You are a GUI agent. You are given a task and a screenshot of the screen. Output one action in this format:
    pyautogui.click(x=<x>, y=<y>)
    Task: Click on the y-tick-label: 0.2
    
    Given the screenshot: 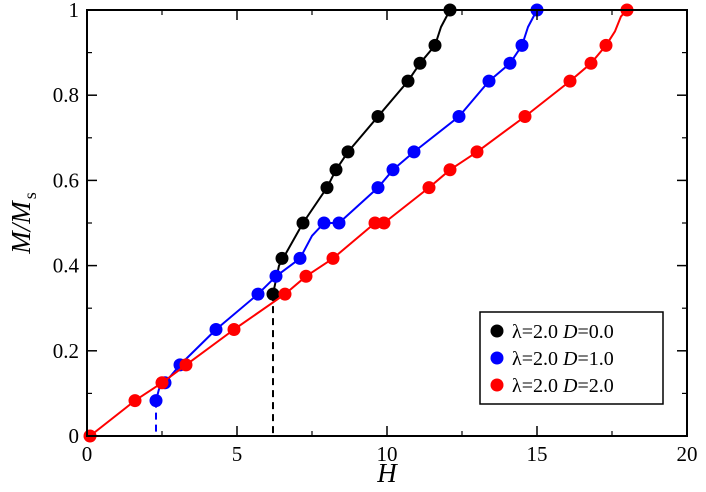 What is the action you would take?
    pyautogui.click(x=66, y=351)
    